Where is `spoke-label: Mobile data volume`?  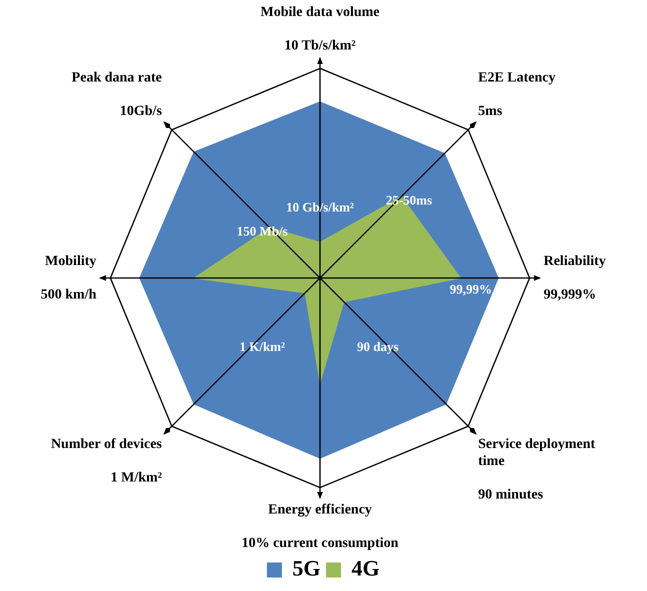
spoke-label: Mobile data volume is located at coordinates (320, 12).